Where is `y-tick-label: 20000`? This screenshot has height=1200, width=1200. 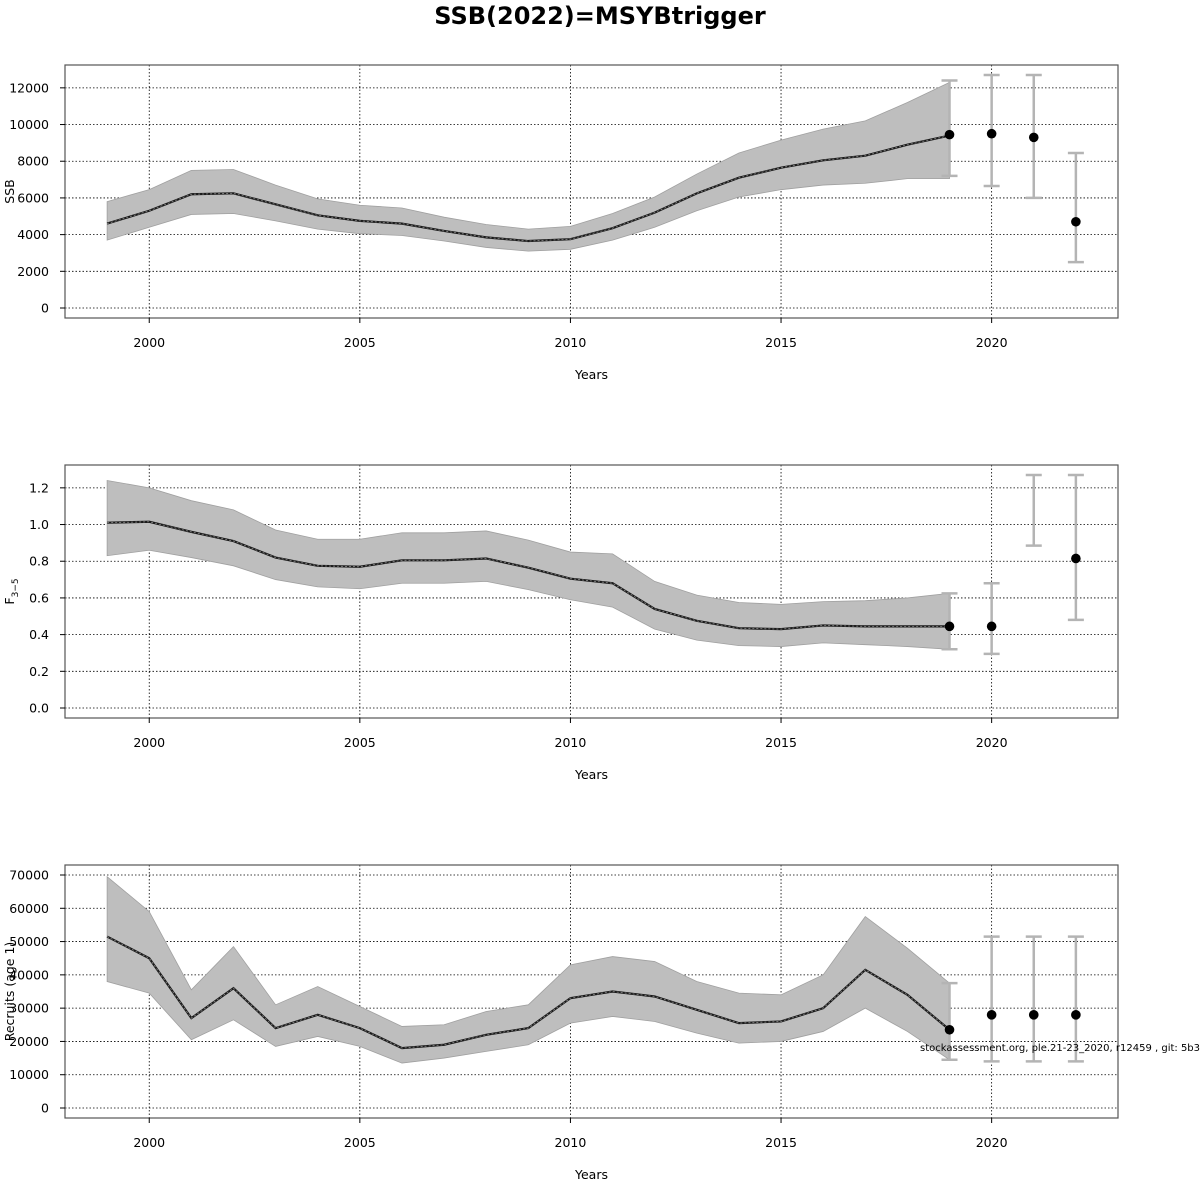
y-tick-label: 20000 is located at coordinates (29, 1041).